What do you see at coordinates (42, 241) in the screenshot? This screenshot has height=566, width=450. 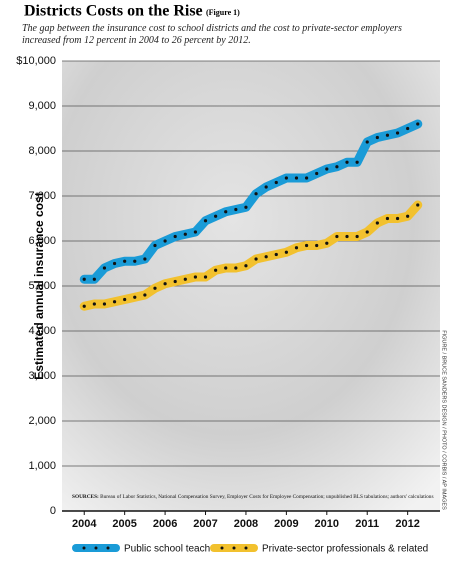 I see `y-tick-label: 6,000` at bounding box center [42, 241].